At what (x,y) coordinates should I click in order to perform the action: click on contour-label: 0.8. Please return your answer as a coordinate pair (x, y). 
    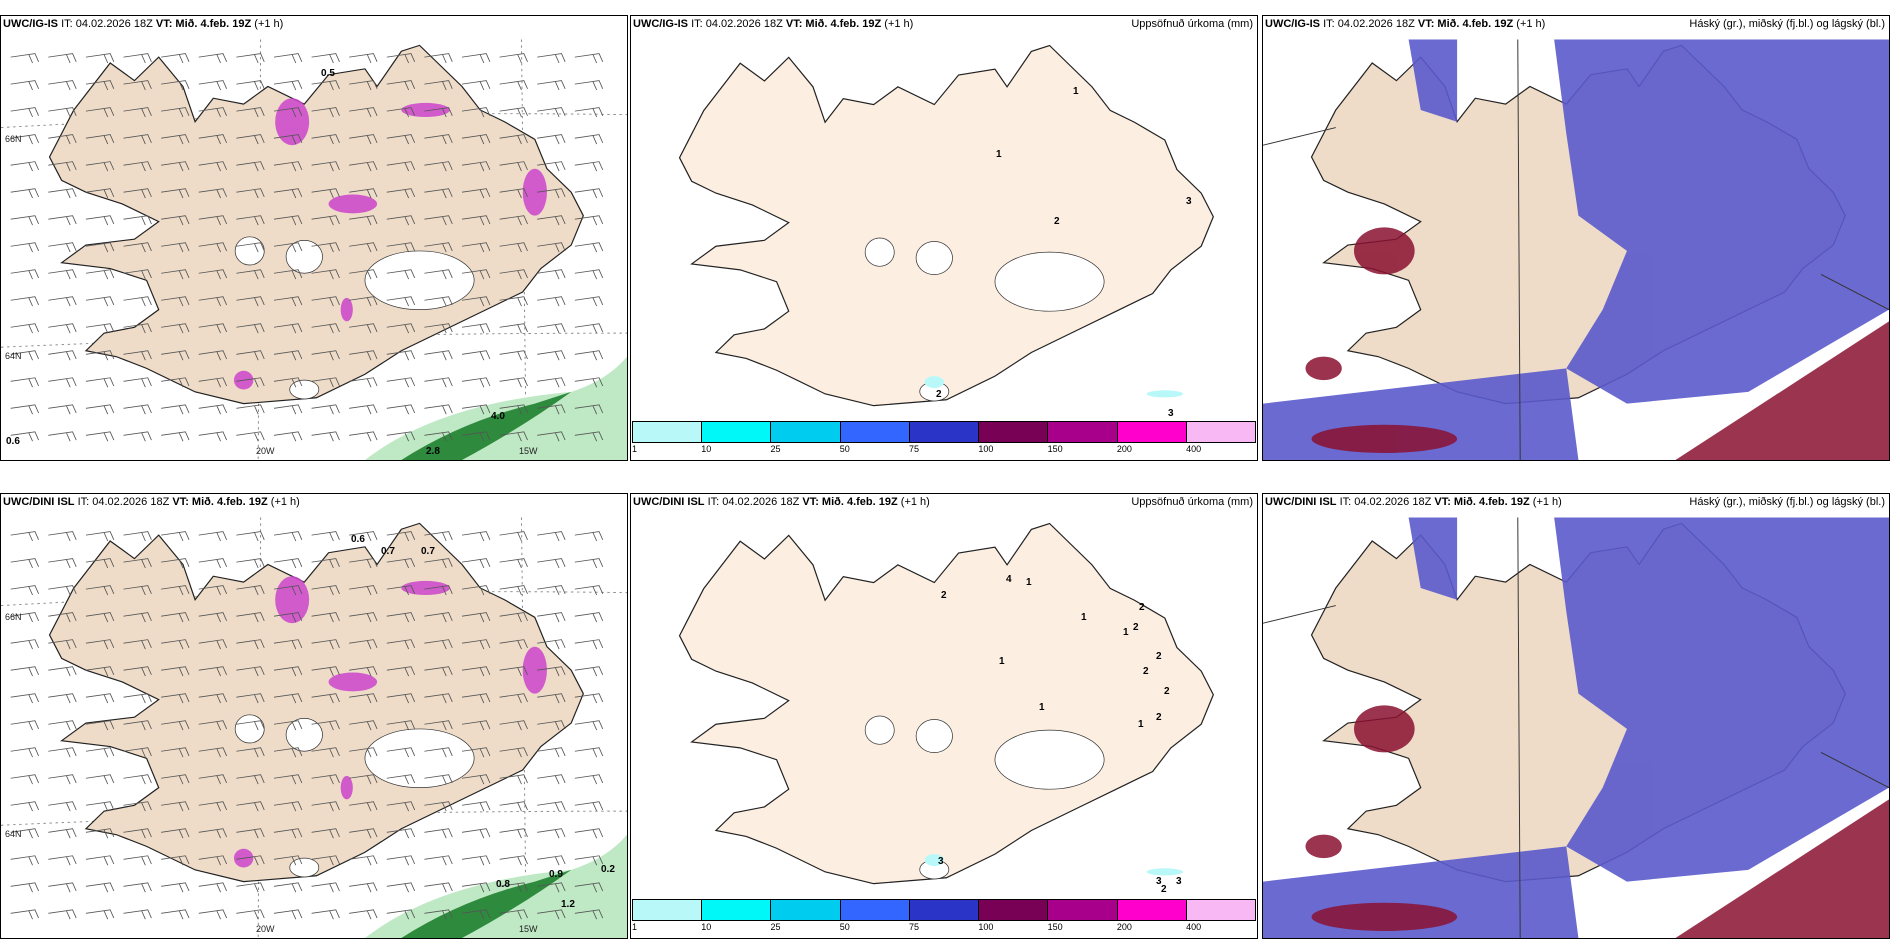
    Looking at the image, I should click on (503, 884).